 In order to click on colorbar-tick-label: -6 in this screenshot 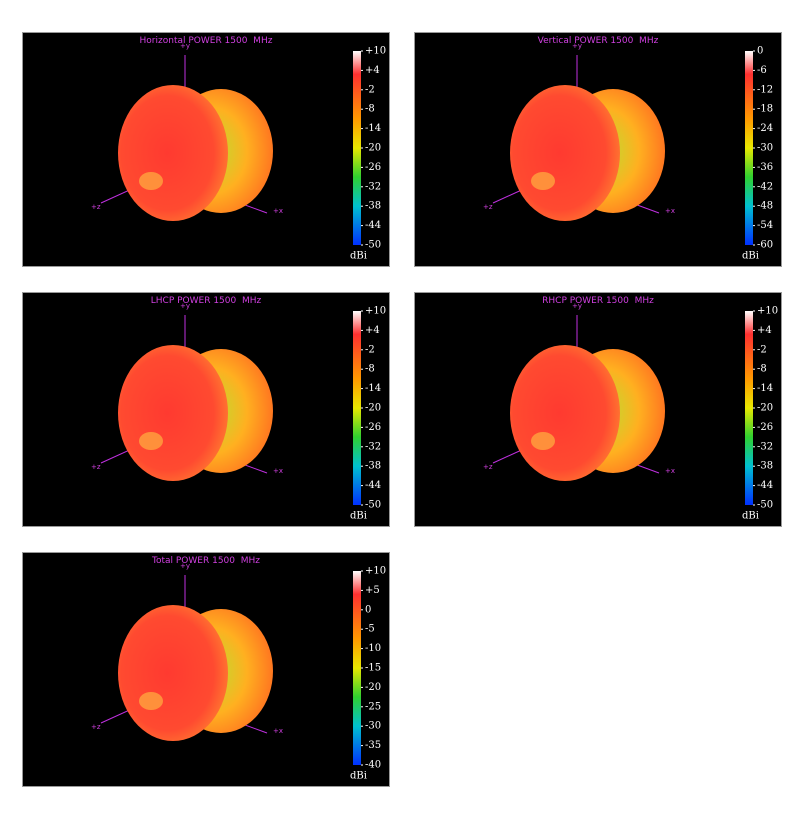, I will do `click(762, 70)`.